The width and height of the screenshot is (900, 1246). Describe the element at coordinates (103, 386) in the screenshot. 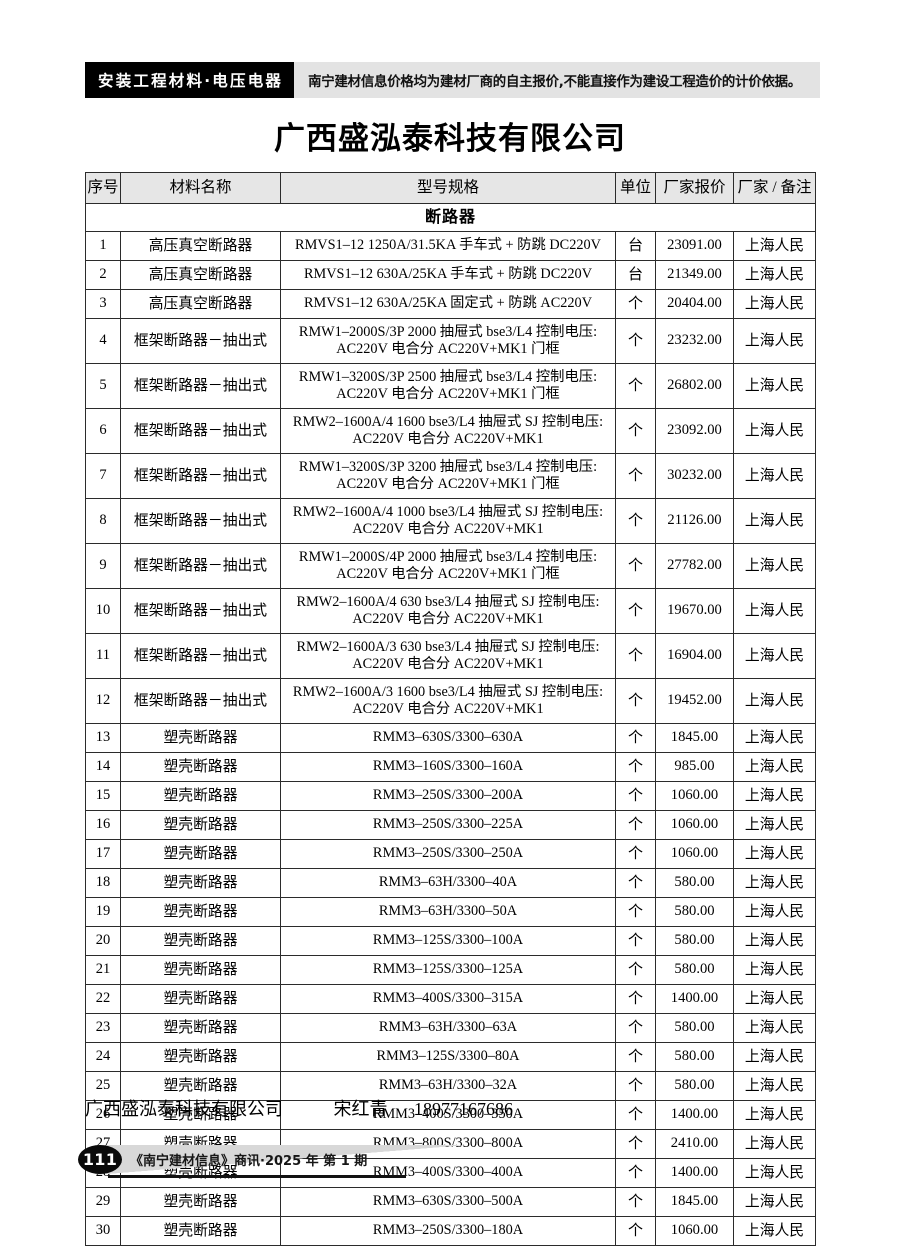

I see `cell-index: 5` at that location.